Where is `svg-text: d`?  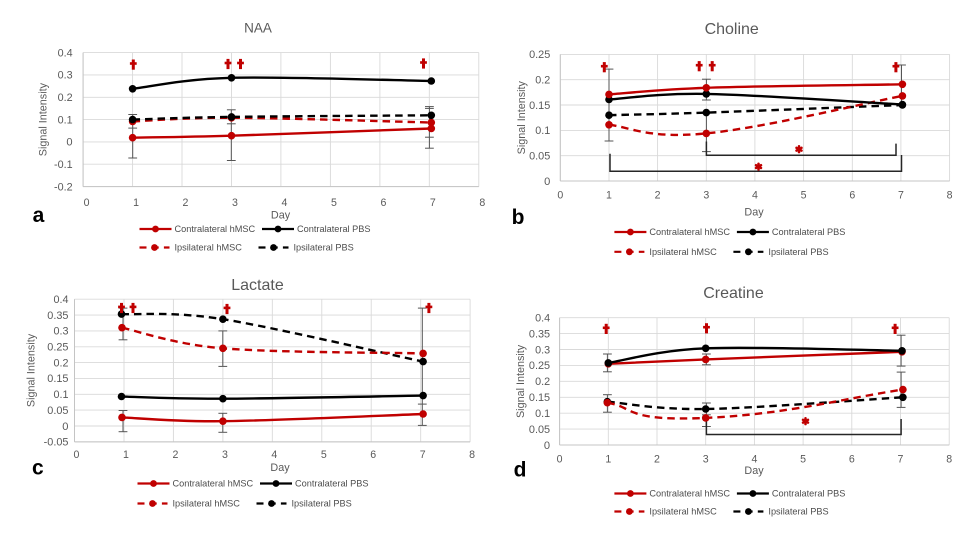 svg-text: d is located at coordinates (520, 470).